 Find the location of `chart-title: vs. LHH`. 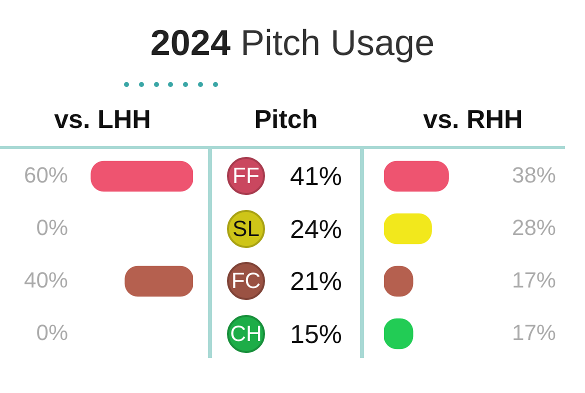

chart-title: vs. LHH is located at coordinates (102, 119).